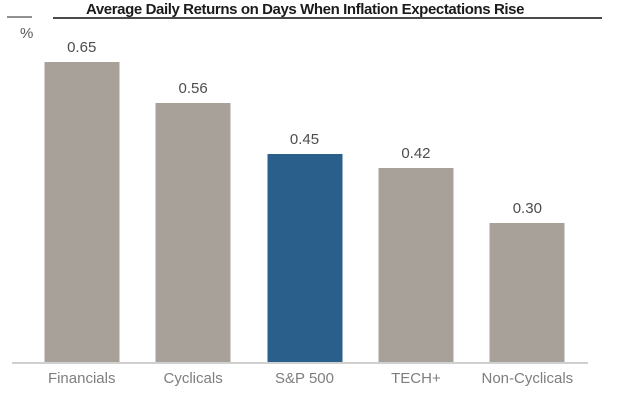  What do you see at coordinates (300, 363) in the screenshot?
I see `x-axis-line` at bounding box center [300, 363].